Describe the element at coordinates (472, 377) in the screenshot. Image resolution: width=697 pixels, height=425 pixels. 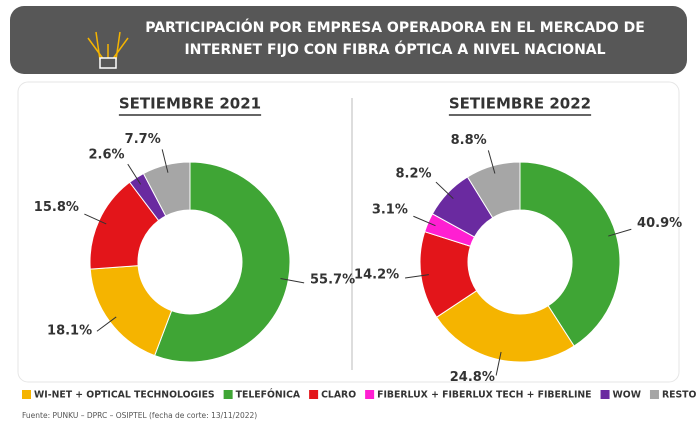
I see `value-label: 24.8%` at that location.